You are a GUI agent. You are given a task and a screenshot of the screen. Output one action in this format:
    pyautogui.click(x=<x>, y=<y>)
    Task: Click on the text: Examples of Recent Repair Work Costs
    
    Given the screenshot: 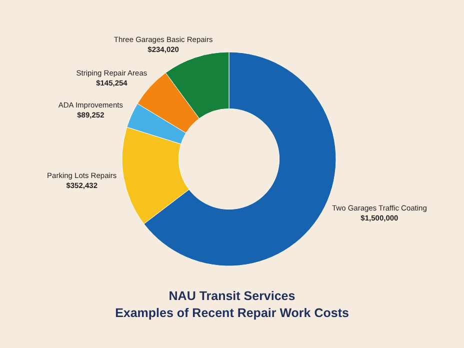 What is the action you would take?
    pyautogui.click(x=232, y=313)
    